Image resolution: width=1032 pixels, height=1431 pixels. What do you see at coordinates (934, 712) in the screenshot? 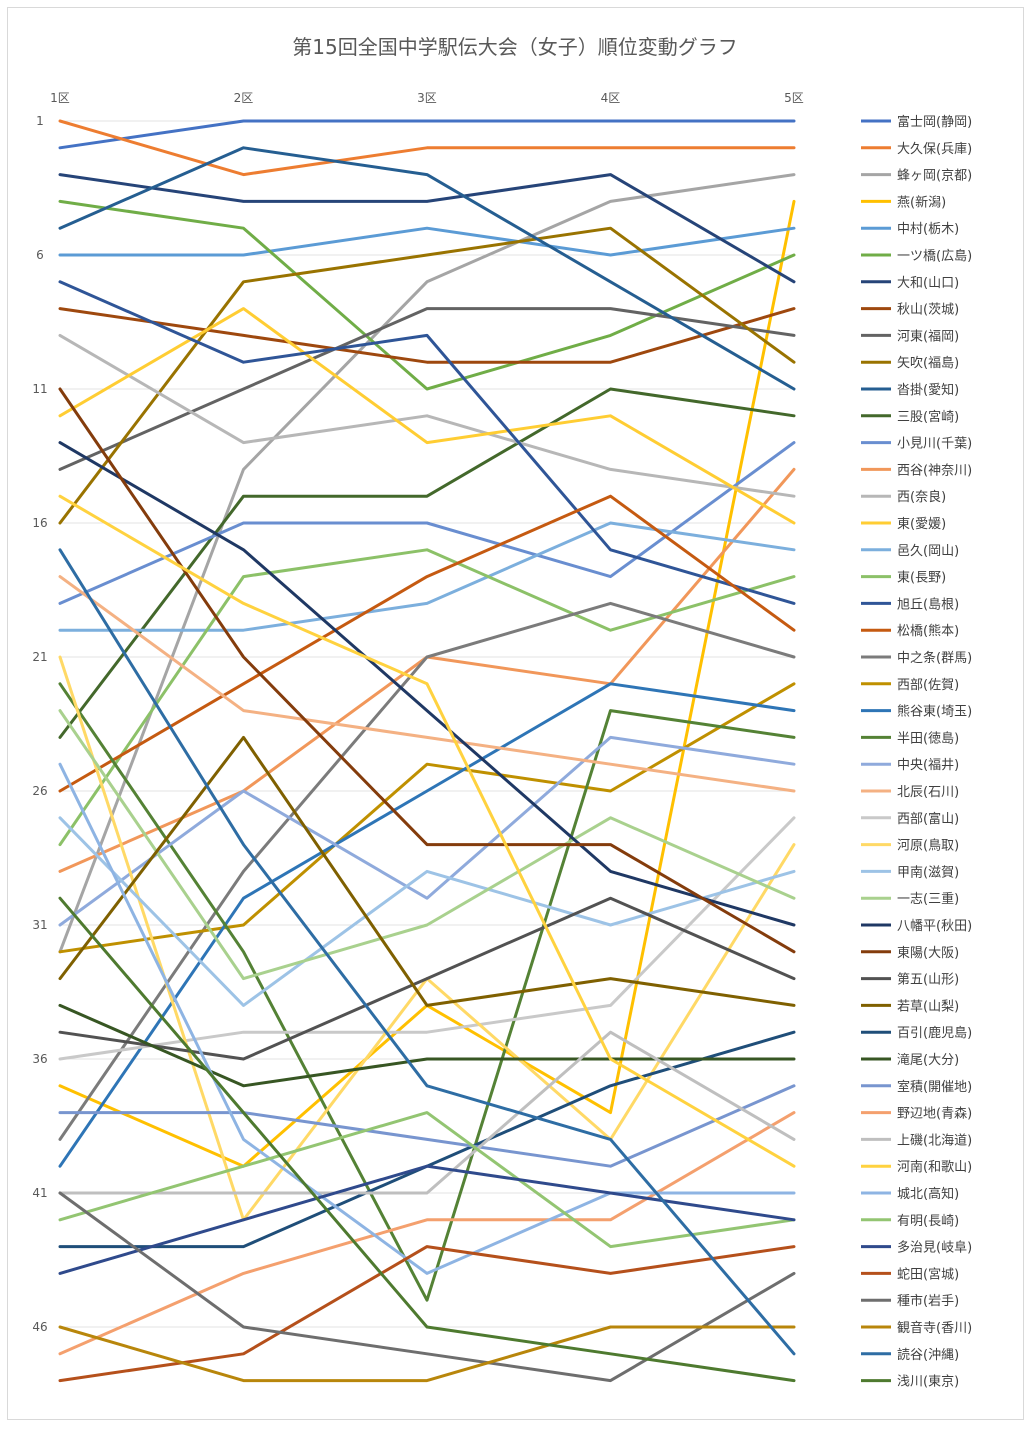
I see `legend-label: 熊谷東(埼玉)` at bounding box center [934, 712].